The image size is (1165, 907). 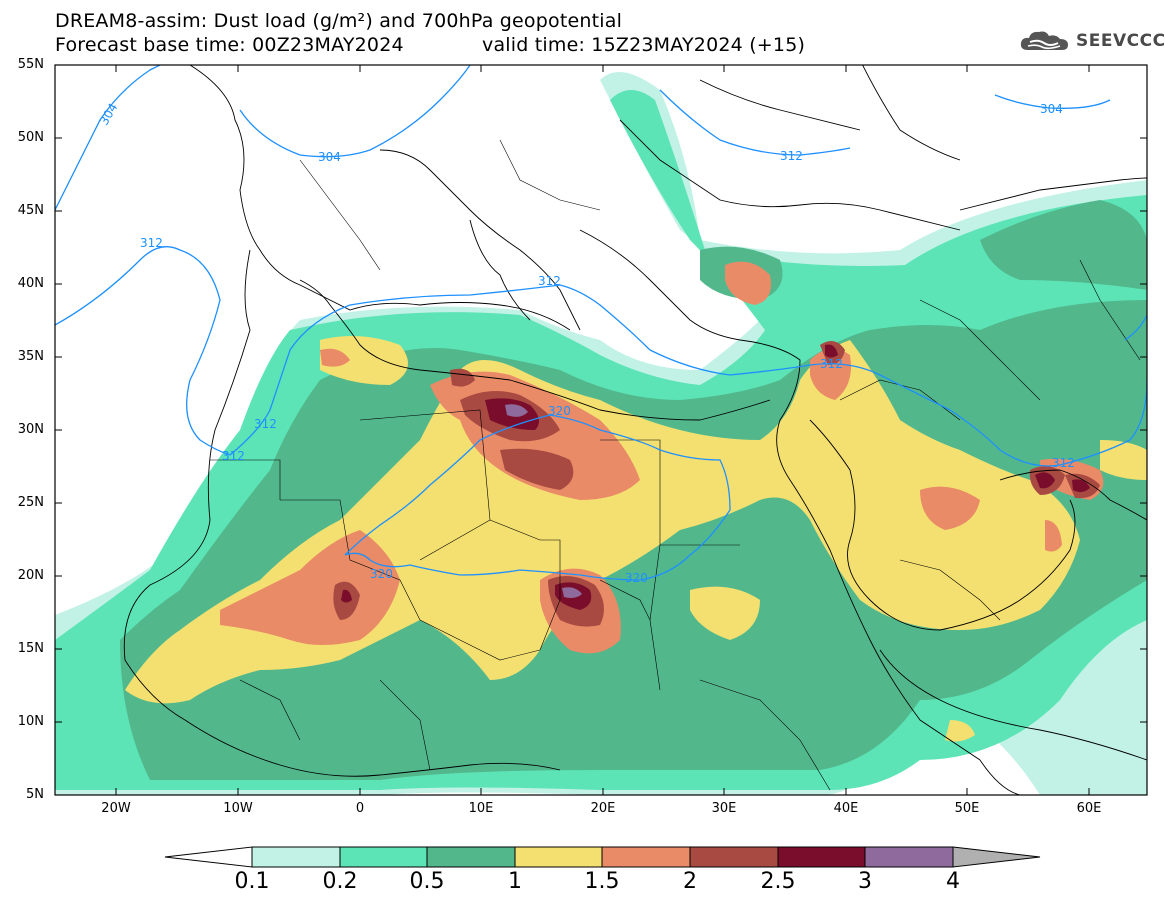 What do you see at coordinates (30, 648) in the screenshot?
I see `lat-label: 15N` at bounding box center [30, 648].